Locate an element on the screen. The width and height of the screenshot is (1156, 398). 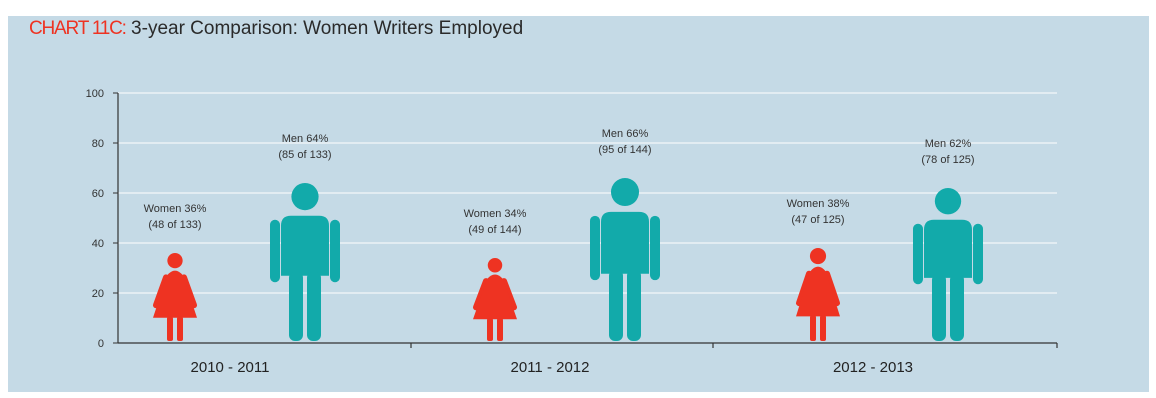
men-data-count-label: (95 of 144) is located at coordinates (624, 150).